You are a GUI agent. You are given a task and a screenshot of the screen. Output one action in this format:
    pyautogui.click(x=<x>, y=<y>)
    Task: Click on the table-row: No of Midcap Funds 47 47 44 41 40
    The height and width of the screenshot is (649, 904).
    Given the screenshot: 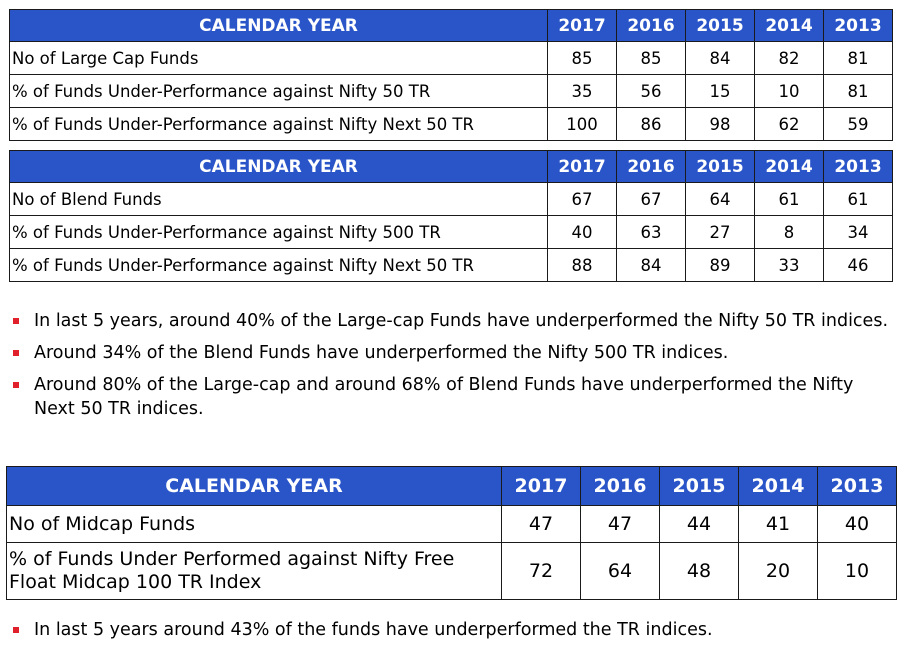 What is the action you would take?
    pyautogui.click(x=451, y=524)
    